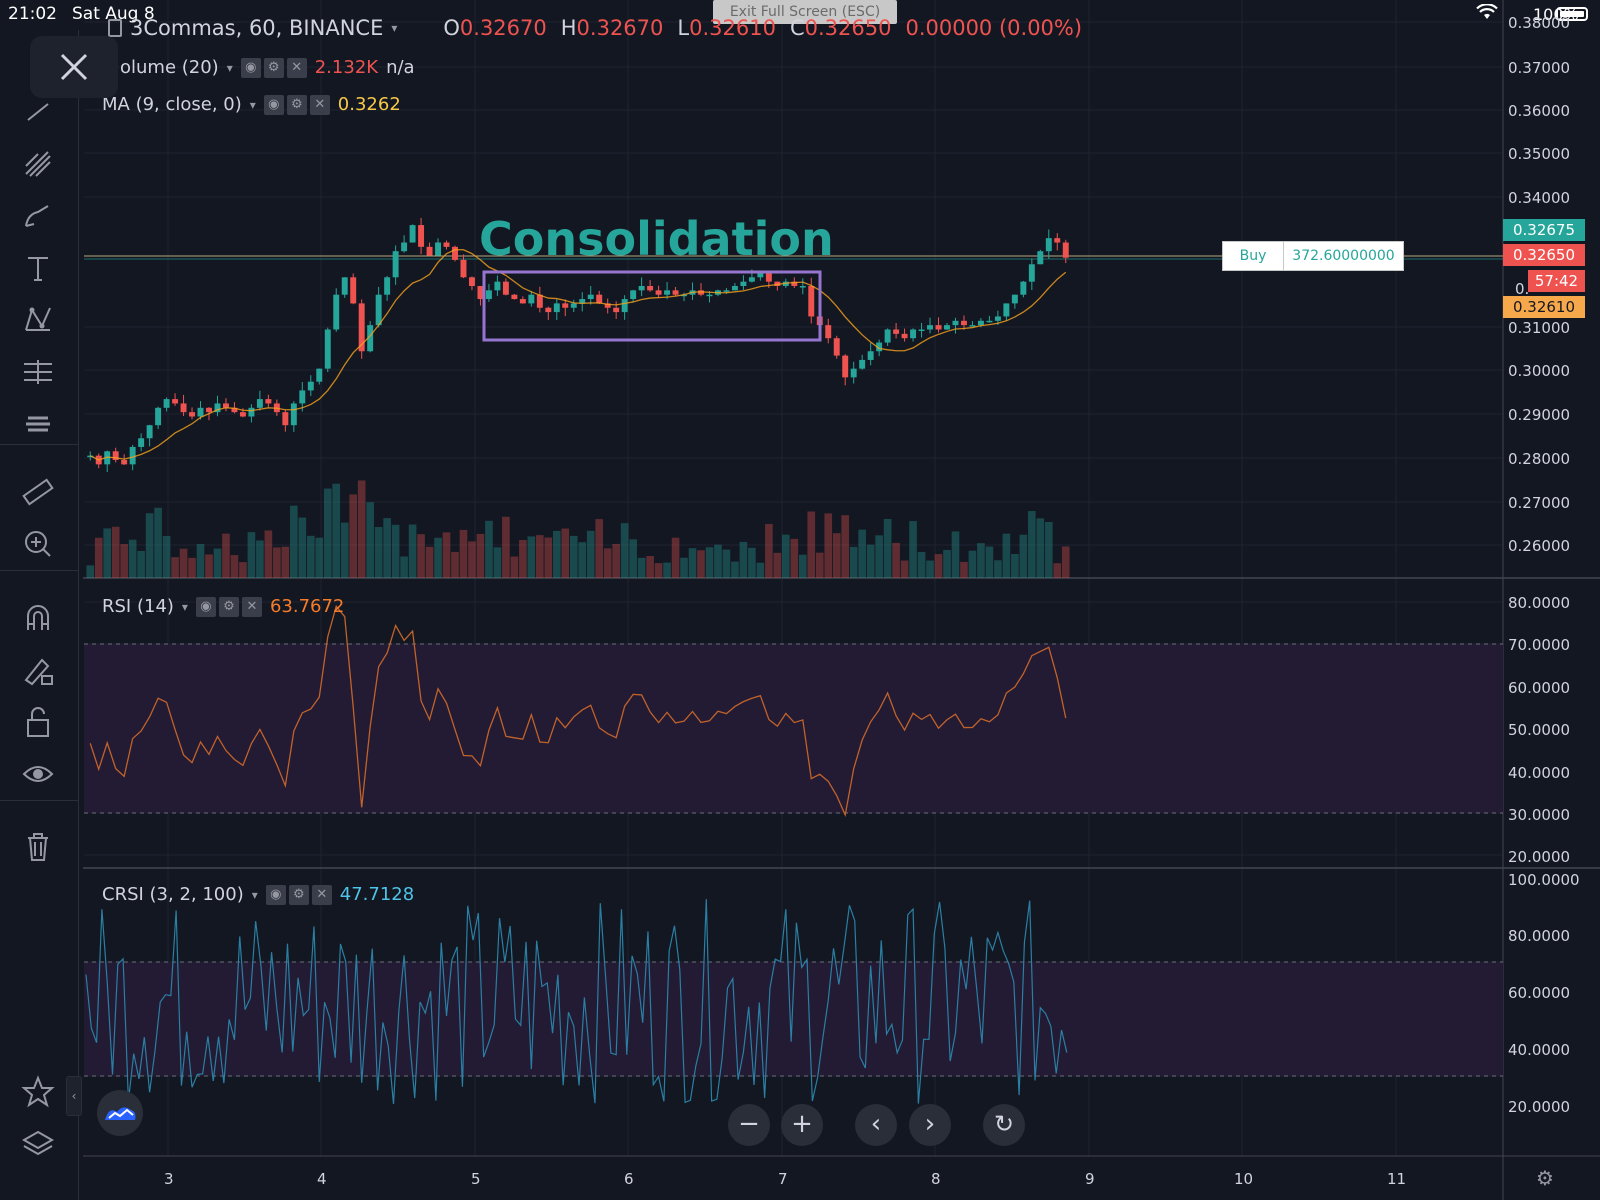 The width and height of the screenshot is (1600, 1200). I want to click on ruler-icon, so click(38, 492).